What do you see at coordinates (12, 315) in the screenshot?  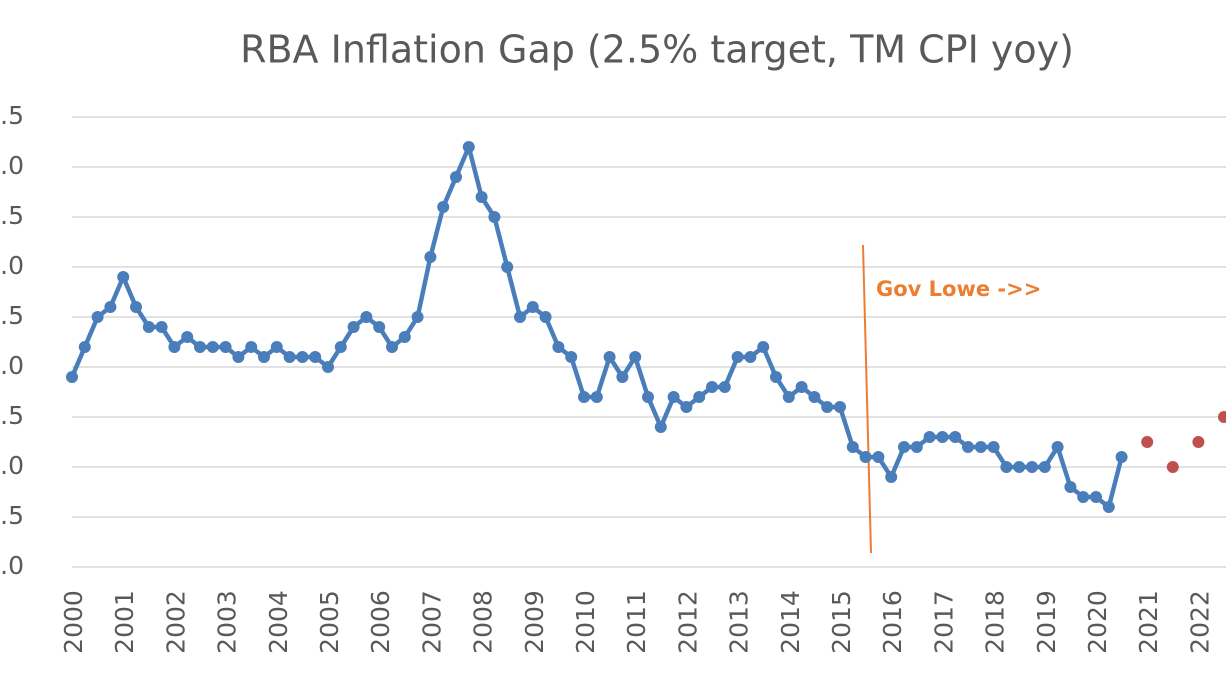 I see `y-tick-label: 0.5` at bounding box center [12, 315].